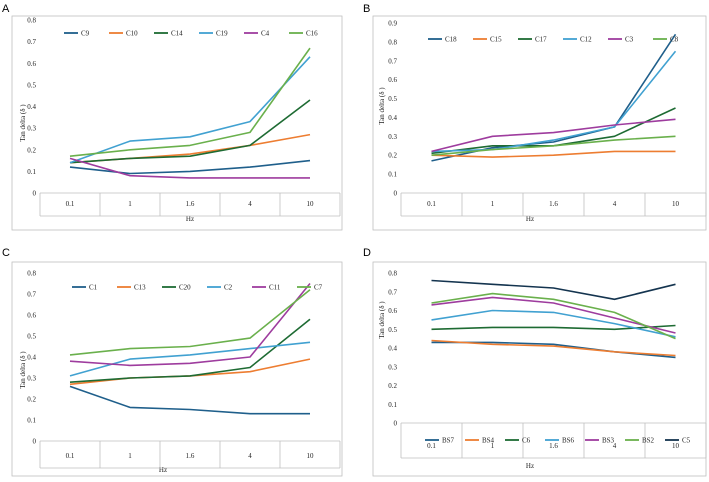  I want to click on series-line-c9, so click(190, 167).